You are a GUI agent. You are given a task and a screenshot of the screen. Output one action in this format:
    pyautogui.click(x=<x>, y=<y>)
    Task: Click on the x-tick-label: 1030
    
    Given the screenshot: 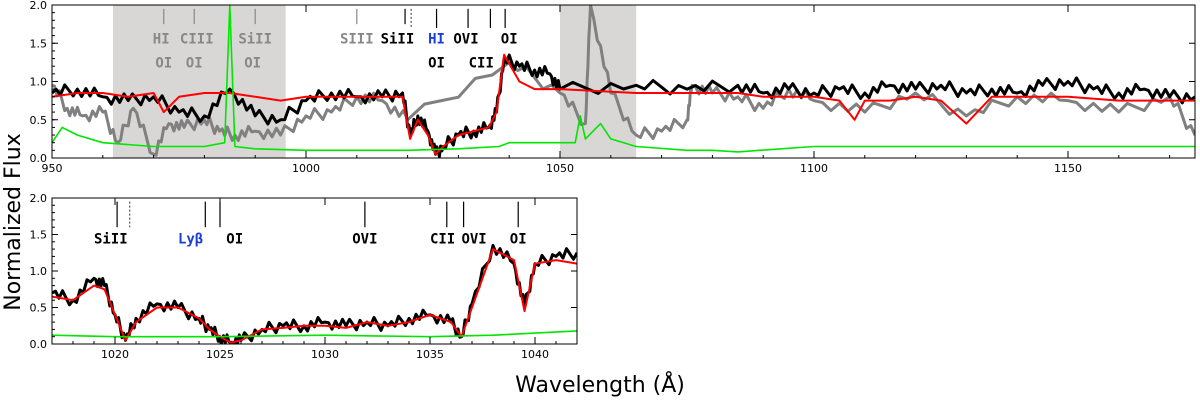 What is the action you would take?
    pyautogui.click(x=325, y=354)
    